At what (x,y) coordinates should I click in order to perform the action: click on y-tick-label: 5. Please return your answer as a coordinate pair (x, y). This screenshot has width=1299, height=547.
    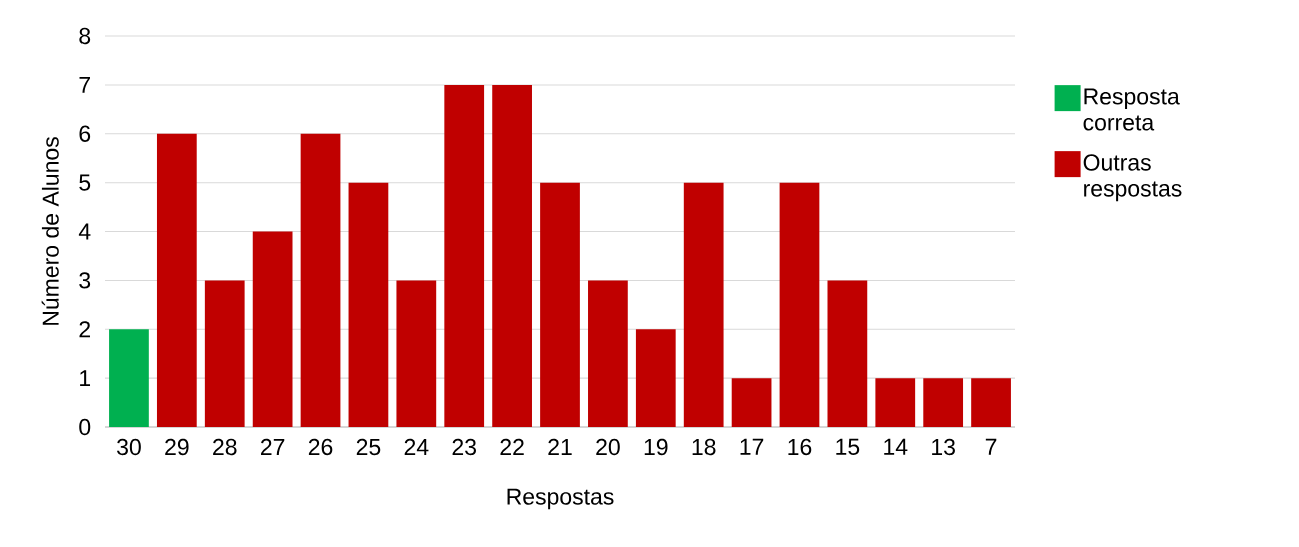
    Looking at the image, I should click on (85, 182).